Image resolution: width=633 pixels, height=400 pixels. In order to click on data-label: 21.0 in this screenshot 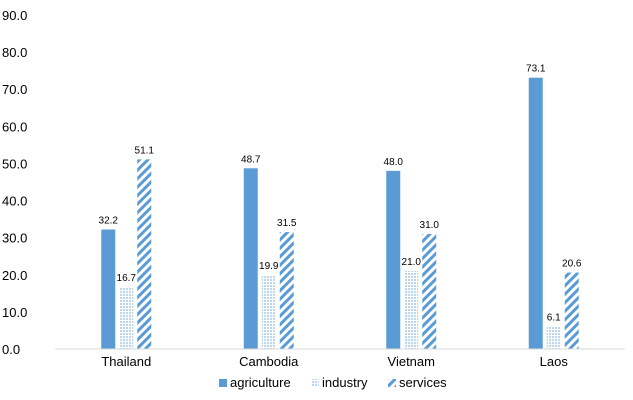, I will do `click(412, 262)`.